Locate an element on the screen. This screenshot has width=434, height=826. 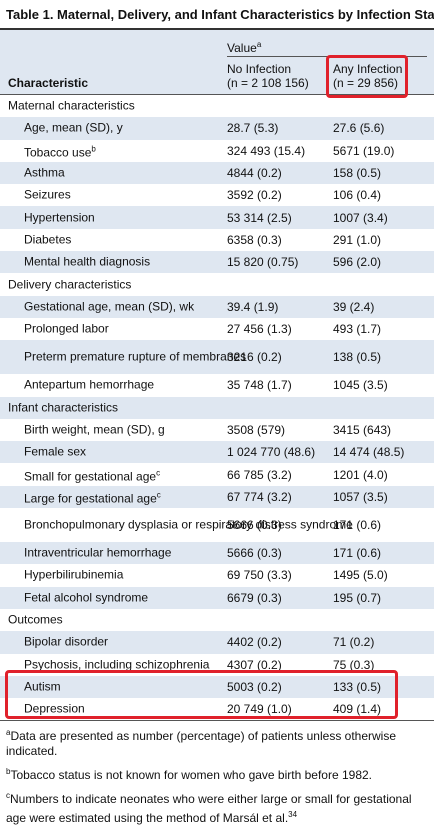
cell: 75 (0.3) is located at coordinates (354, 664).